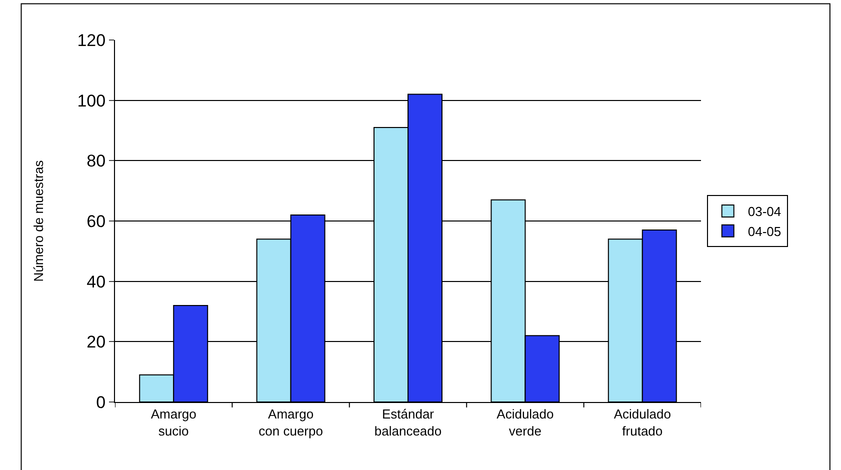 This screenshot has width=841, height=470. Describe the element at coordinates (765, 231) in the screenshot. I see `legend-label: 04-05` at that location.